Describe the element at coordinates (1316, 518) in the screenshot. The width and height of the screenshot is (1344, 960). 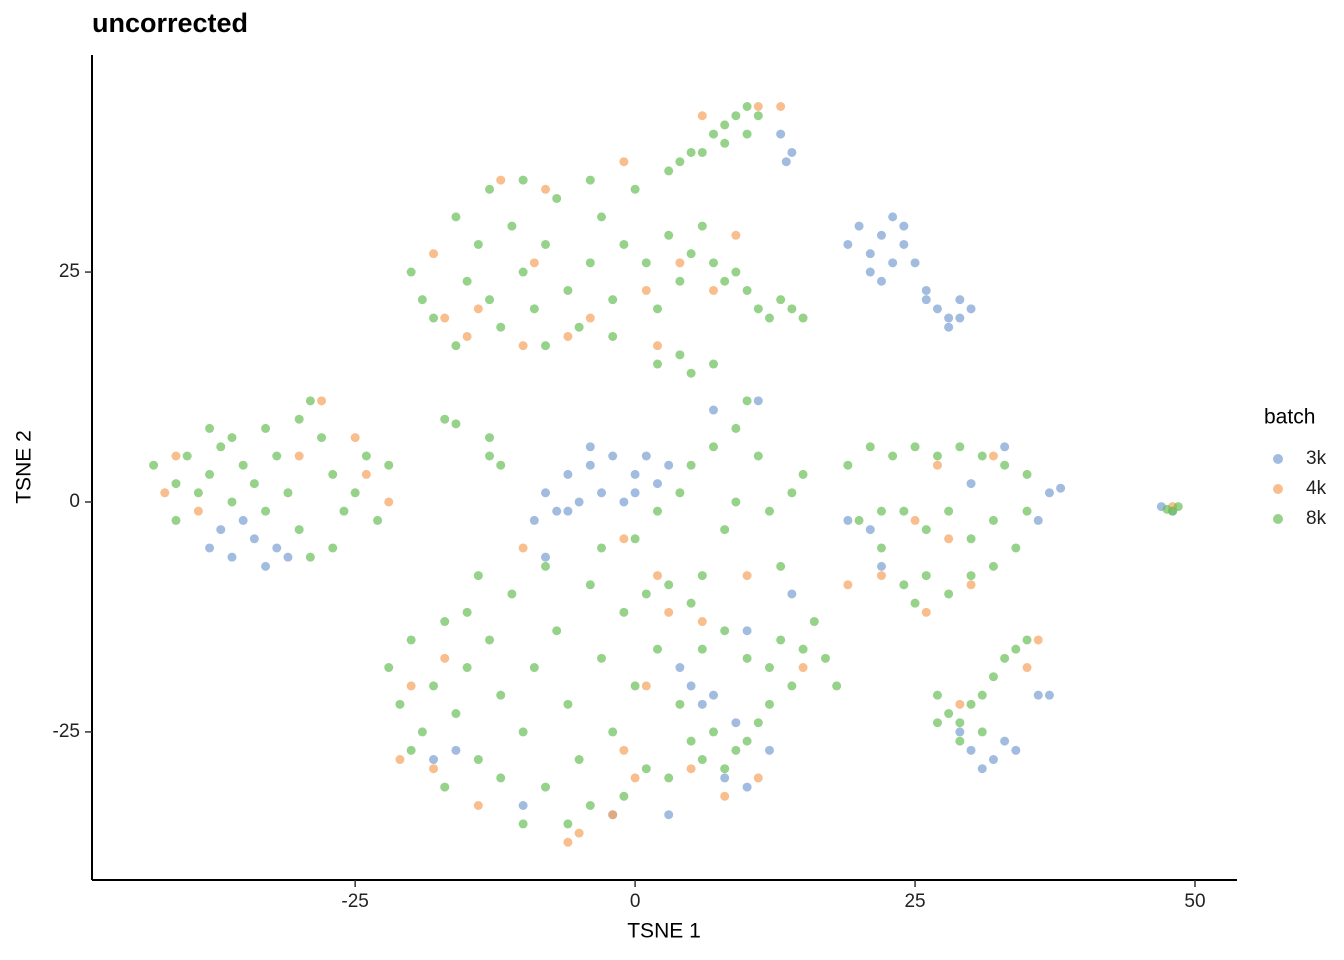
I see `legend-label: 8k` at that location.